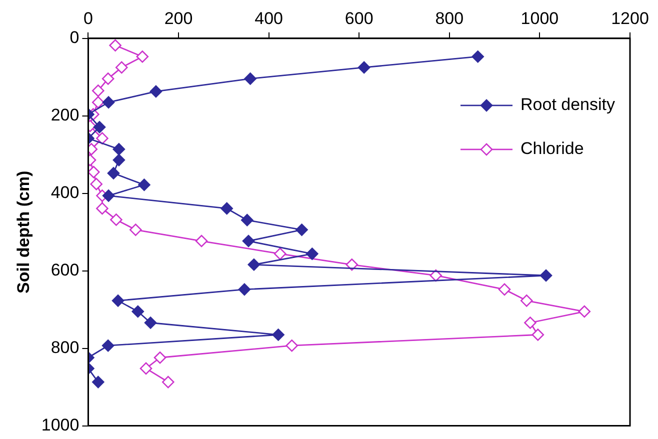 Image resolution: width=658 pixels, height=439 pixels. What do you see at coordinates (552, 148) in the screenshot?
I see `legend-label: Chloride` at bounding box center [552, 148].